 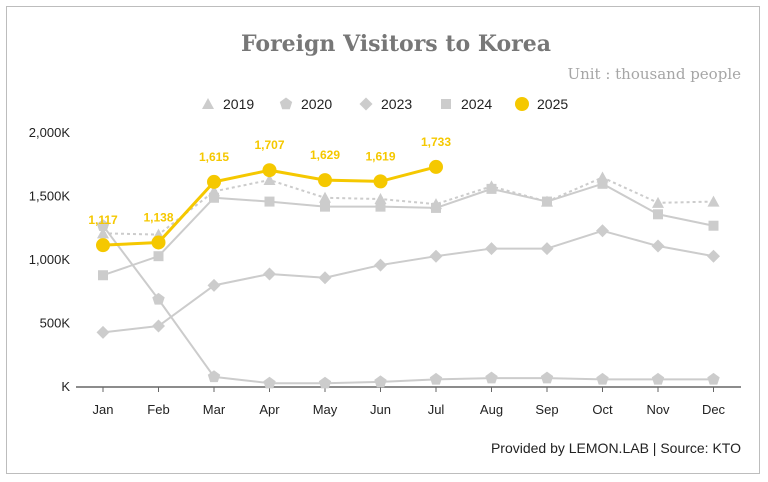 I want to click on x-tick-label: Jan, so click(x=103, y=409).